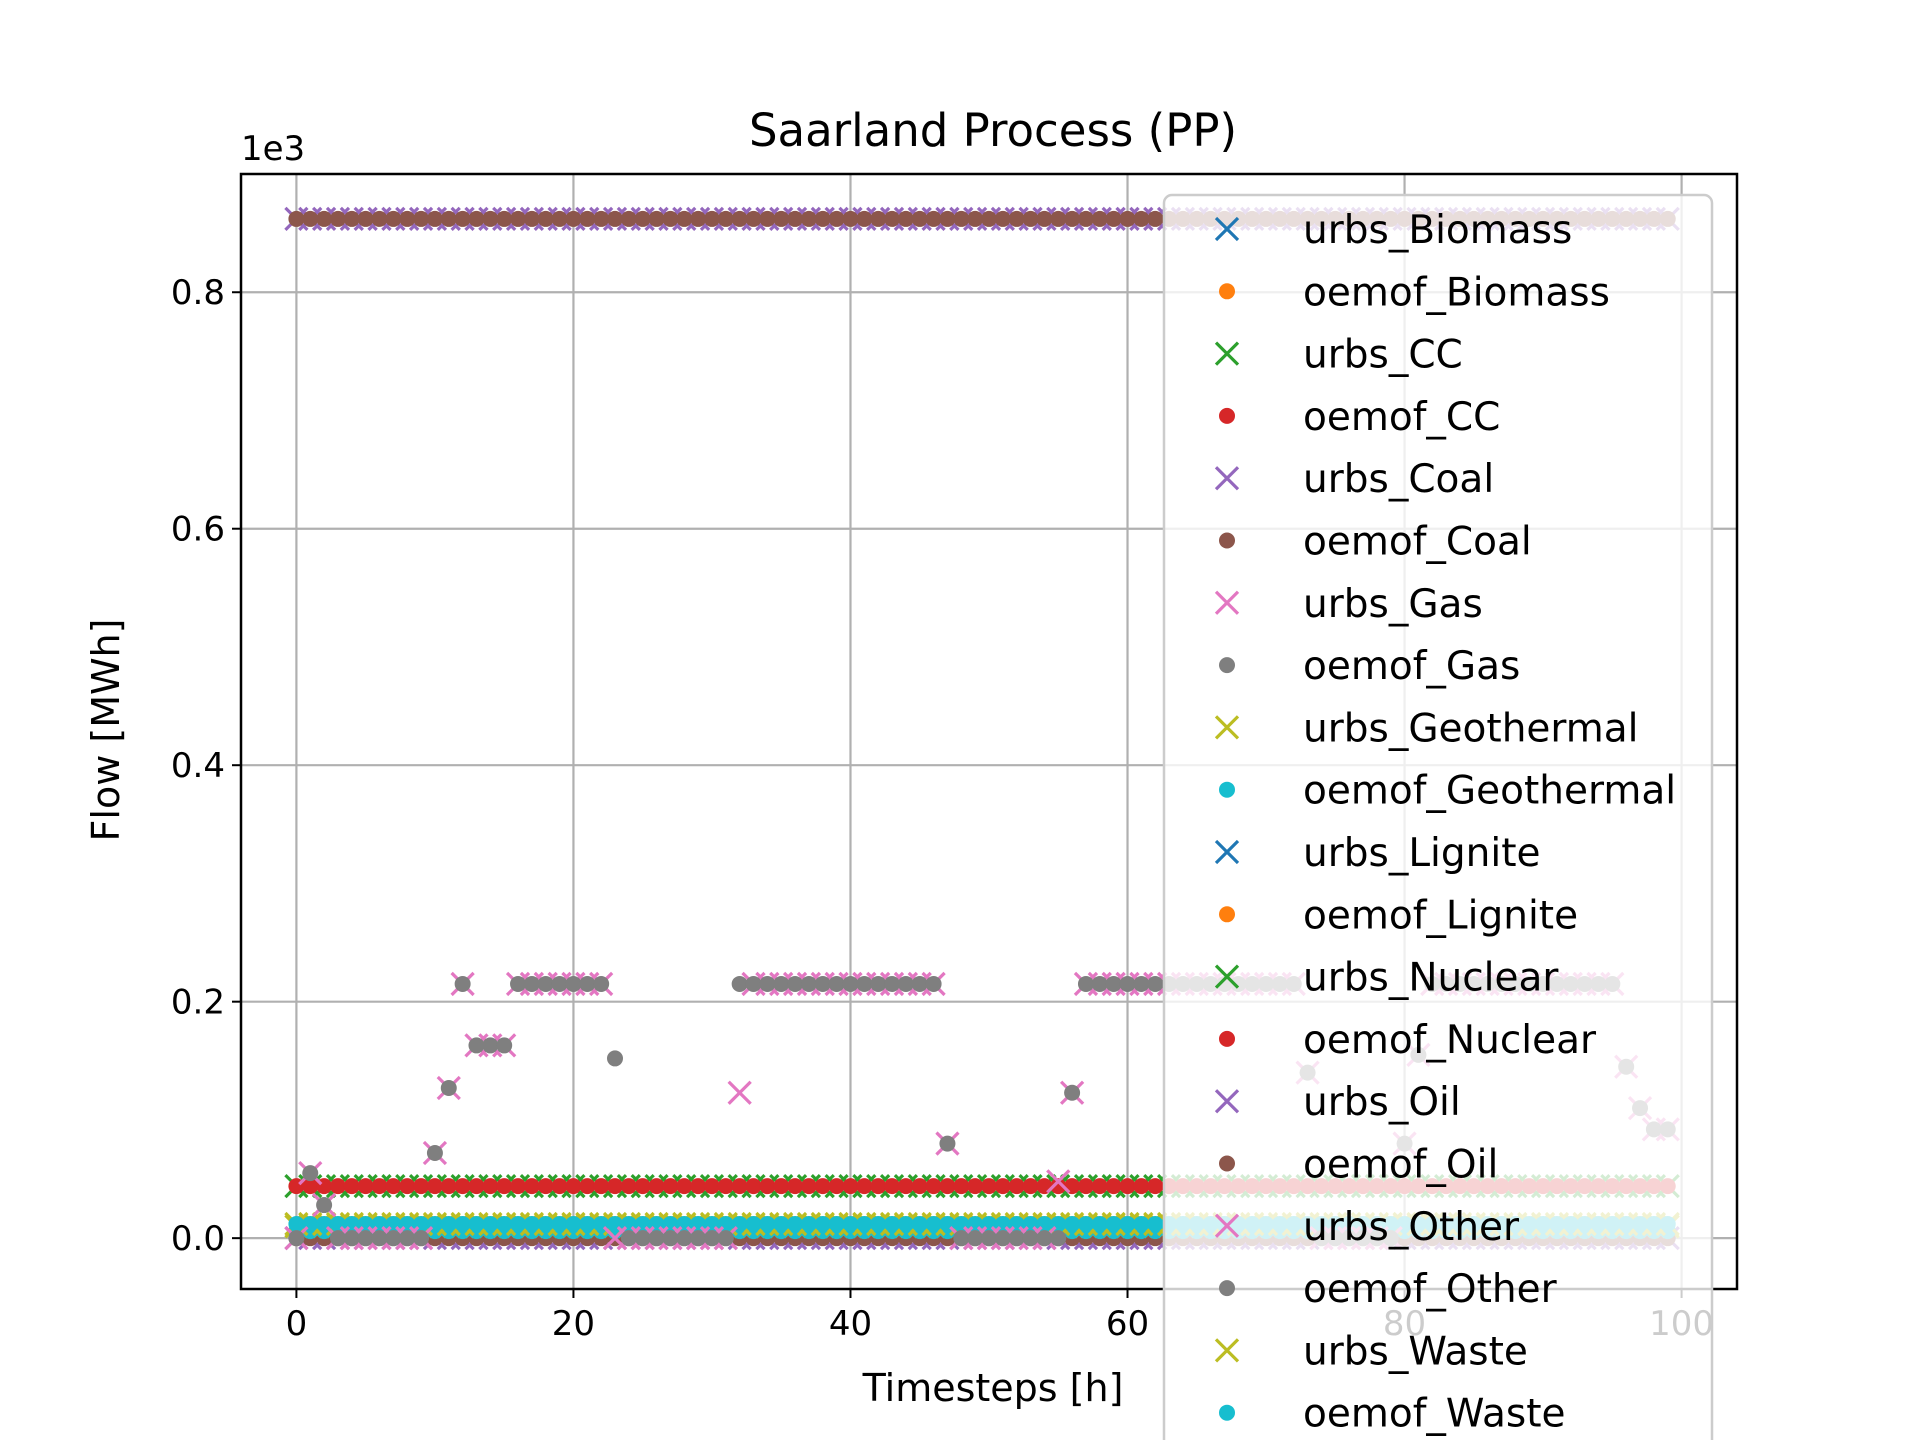 The image size is (1920, 1440). Describe the element at coordinates (1434, 1414) in the screenshot. I see `legend-label: oemof_Waste` at that location.